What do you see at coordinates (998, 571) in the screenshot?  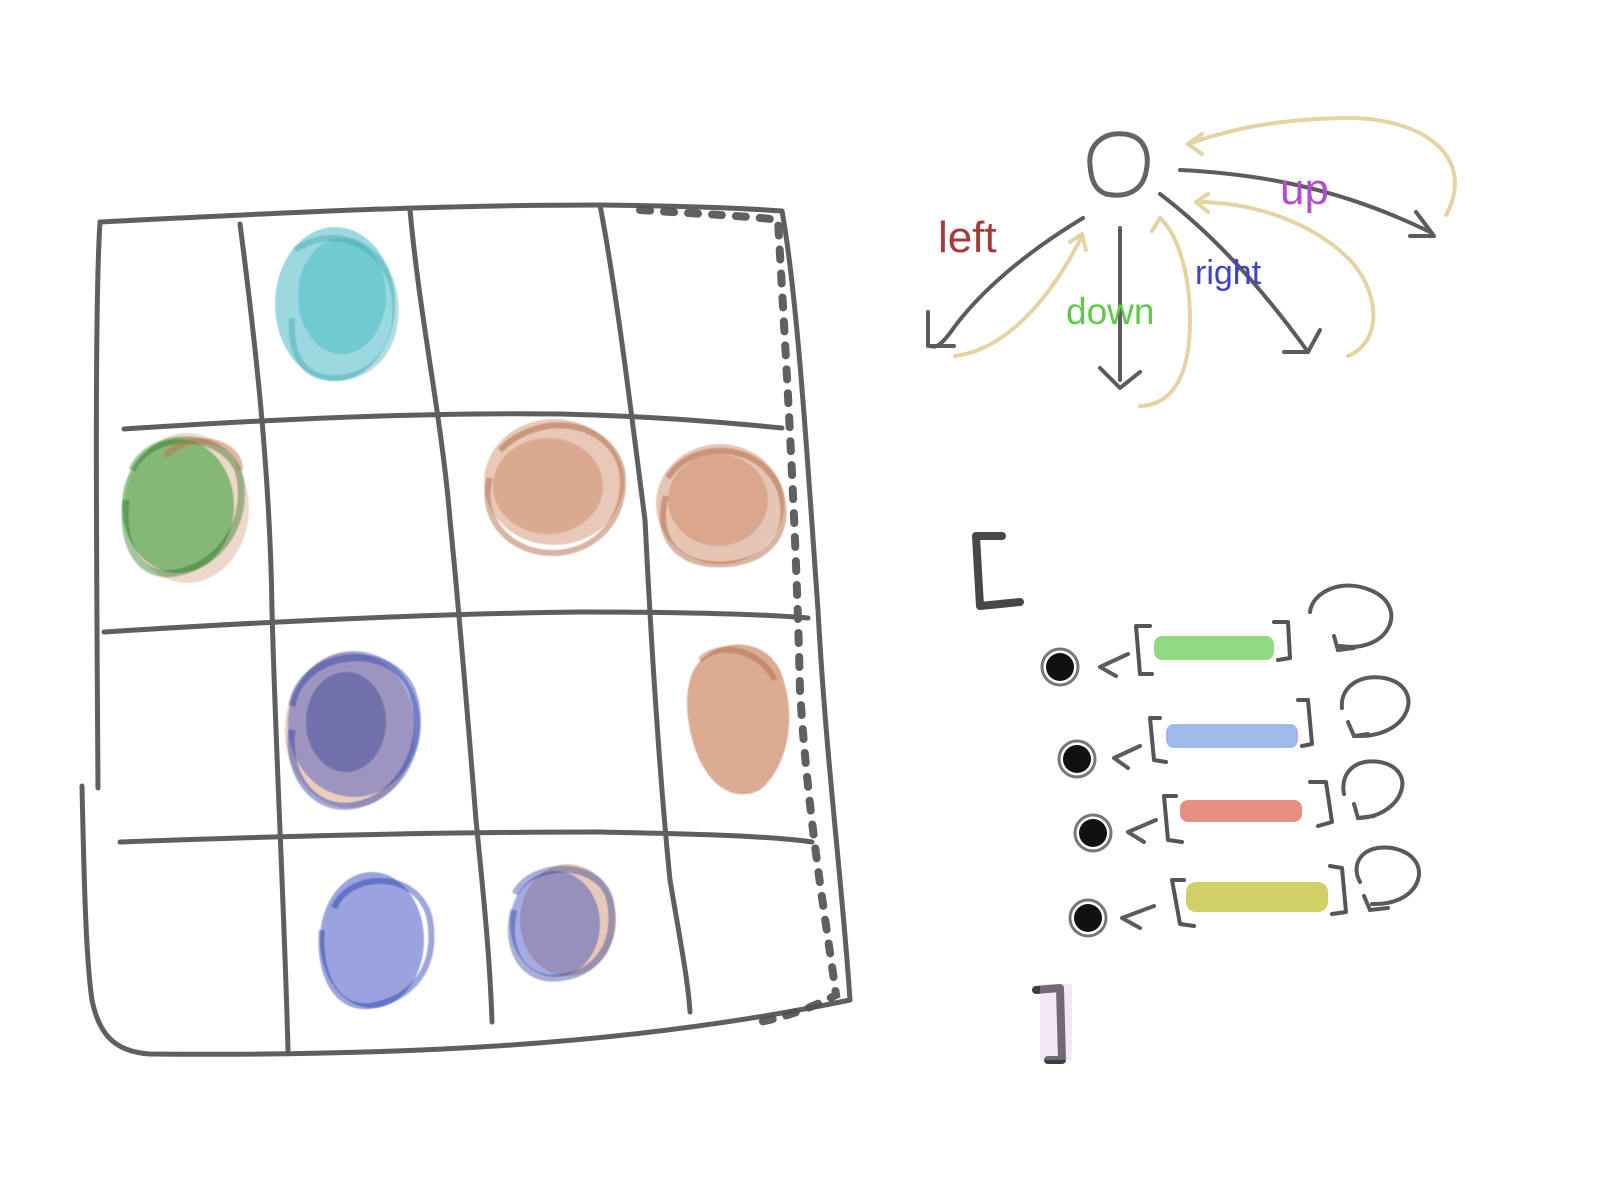 I see `outer-open-bracket` at bounding box center [998, 571].